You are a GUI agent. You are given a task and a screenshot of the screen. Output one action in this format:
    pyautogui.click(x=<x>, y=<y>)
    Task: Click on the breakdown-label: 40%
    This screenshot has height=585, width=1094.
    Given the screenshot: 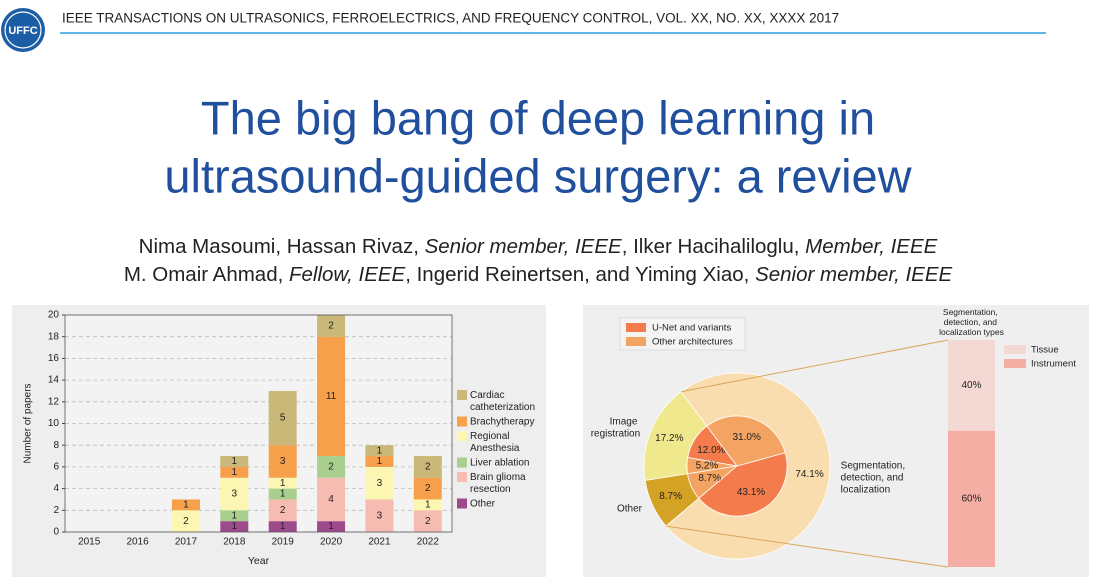 What is the action you would take?
    pyautogui.click(x=971, y=385)
    